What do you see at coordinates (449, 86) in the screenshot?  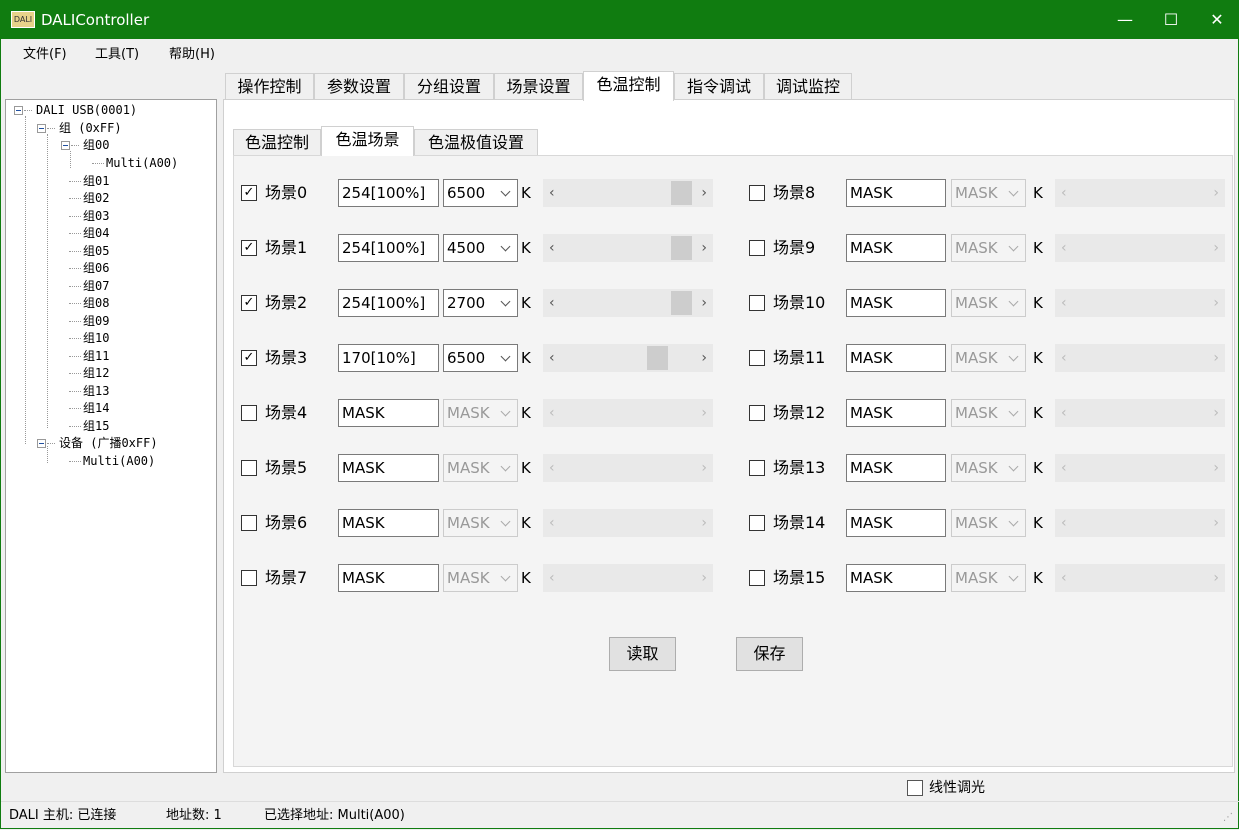 I see `tab-2: 分组设置` at bounding box center [449, 86].